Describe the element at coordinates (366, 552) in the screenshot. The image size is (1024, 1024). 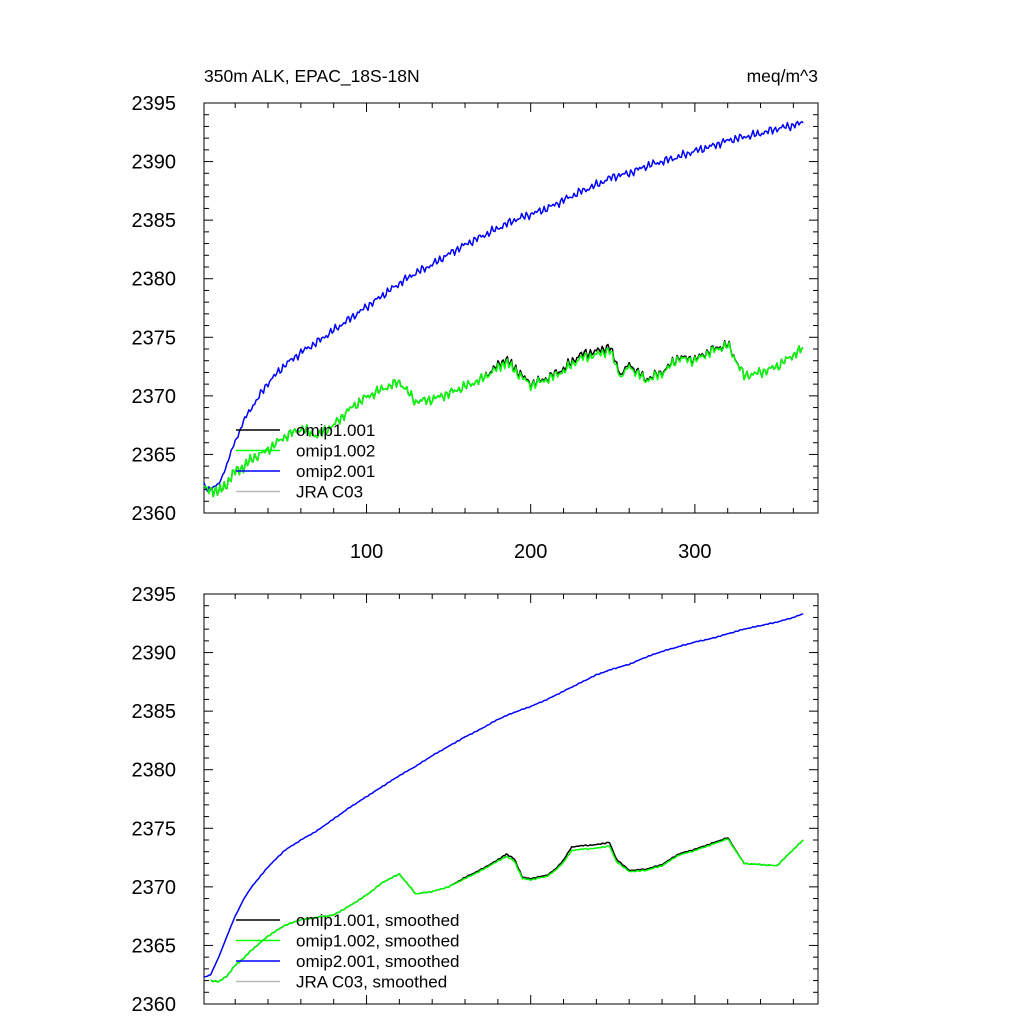
I see `x-tick-label: 100` at that location.